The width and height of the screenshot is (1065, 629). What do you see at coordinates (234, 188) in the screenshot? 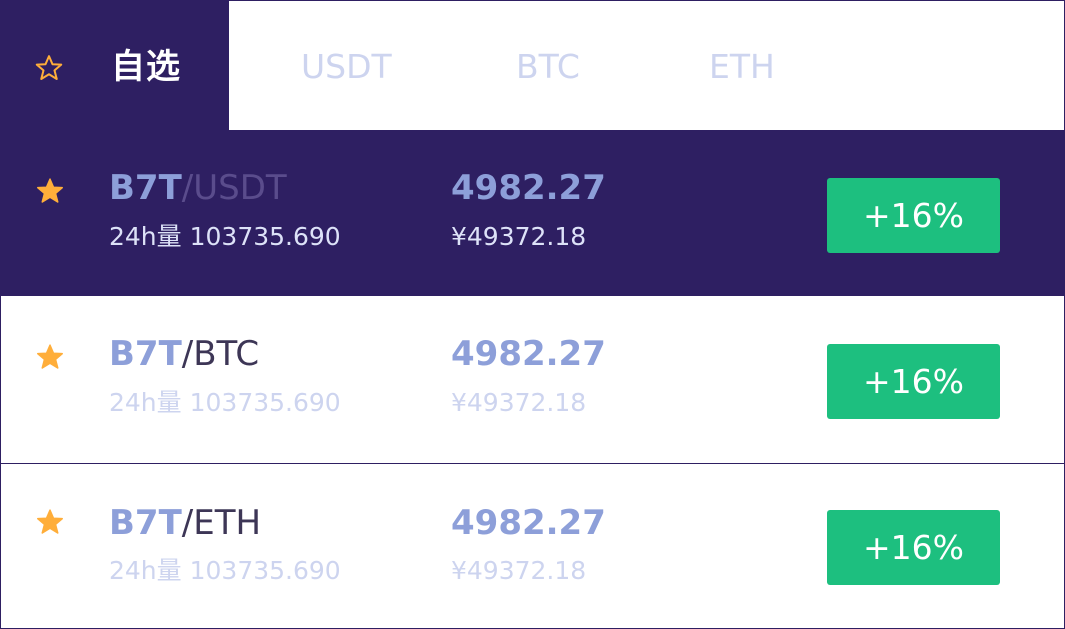
I see `pair-quote: /USDT` at bounding box center [234, 188].